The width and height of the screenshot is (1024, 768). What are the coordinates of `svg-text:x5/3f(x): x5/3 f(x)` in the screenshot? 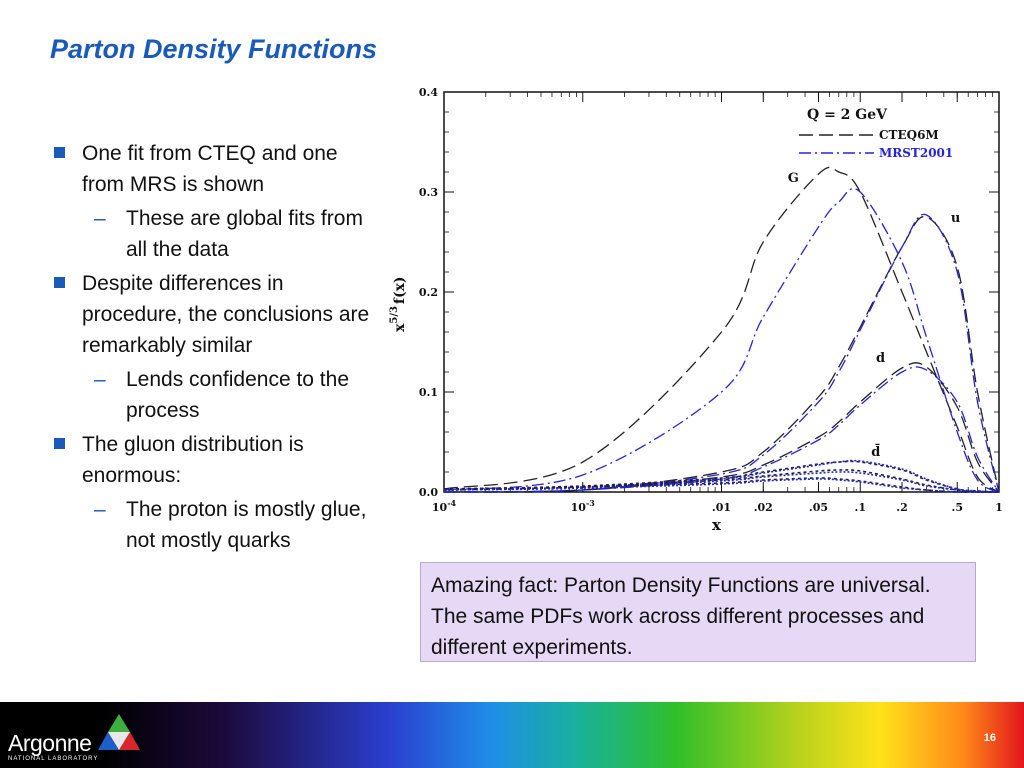 It's located at (398, 304).